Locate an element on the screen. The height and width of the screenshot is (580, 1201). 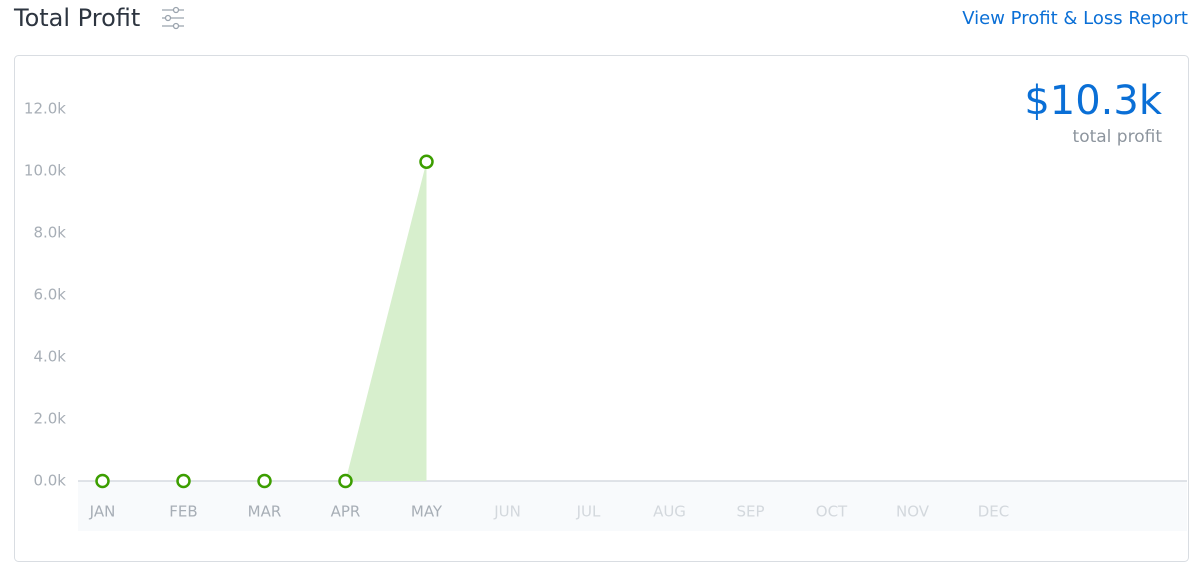
y-tick-label: 4.0k is located at coordinates (49, 357).